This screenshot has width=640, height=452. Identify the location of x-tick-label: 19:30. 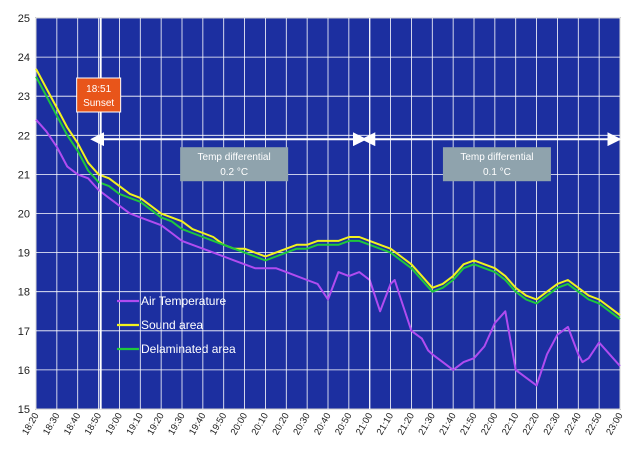
(176, 424).